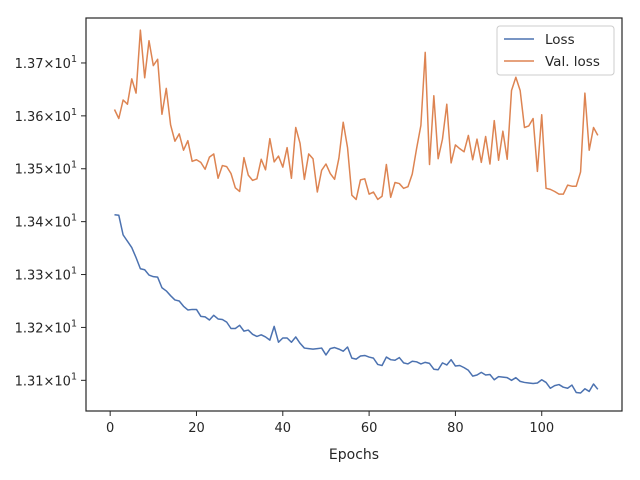  Describe the element at coordinates (46, 169) in the screenshot. I see `y-tick-label: 1.35×10¹` at that location.